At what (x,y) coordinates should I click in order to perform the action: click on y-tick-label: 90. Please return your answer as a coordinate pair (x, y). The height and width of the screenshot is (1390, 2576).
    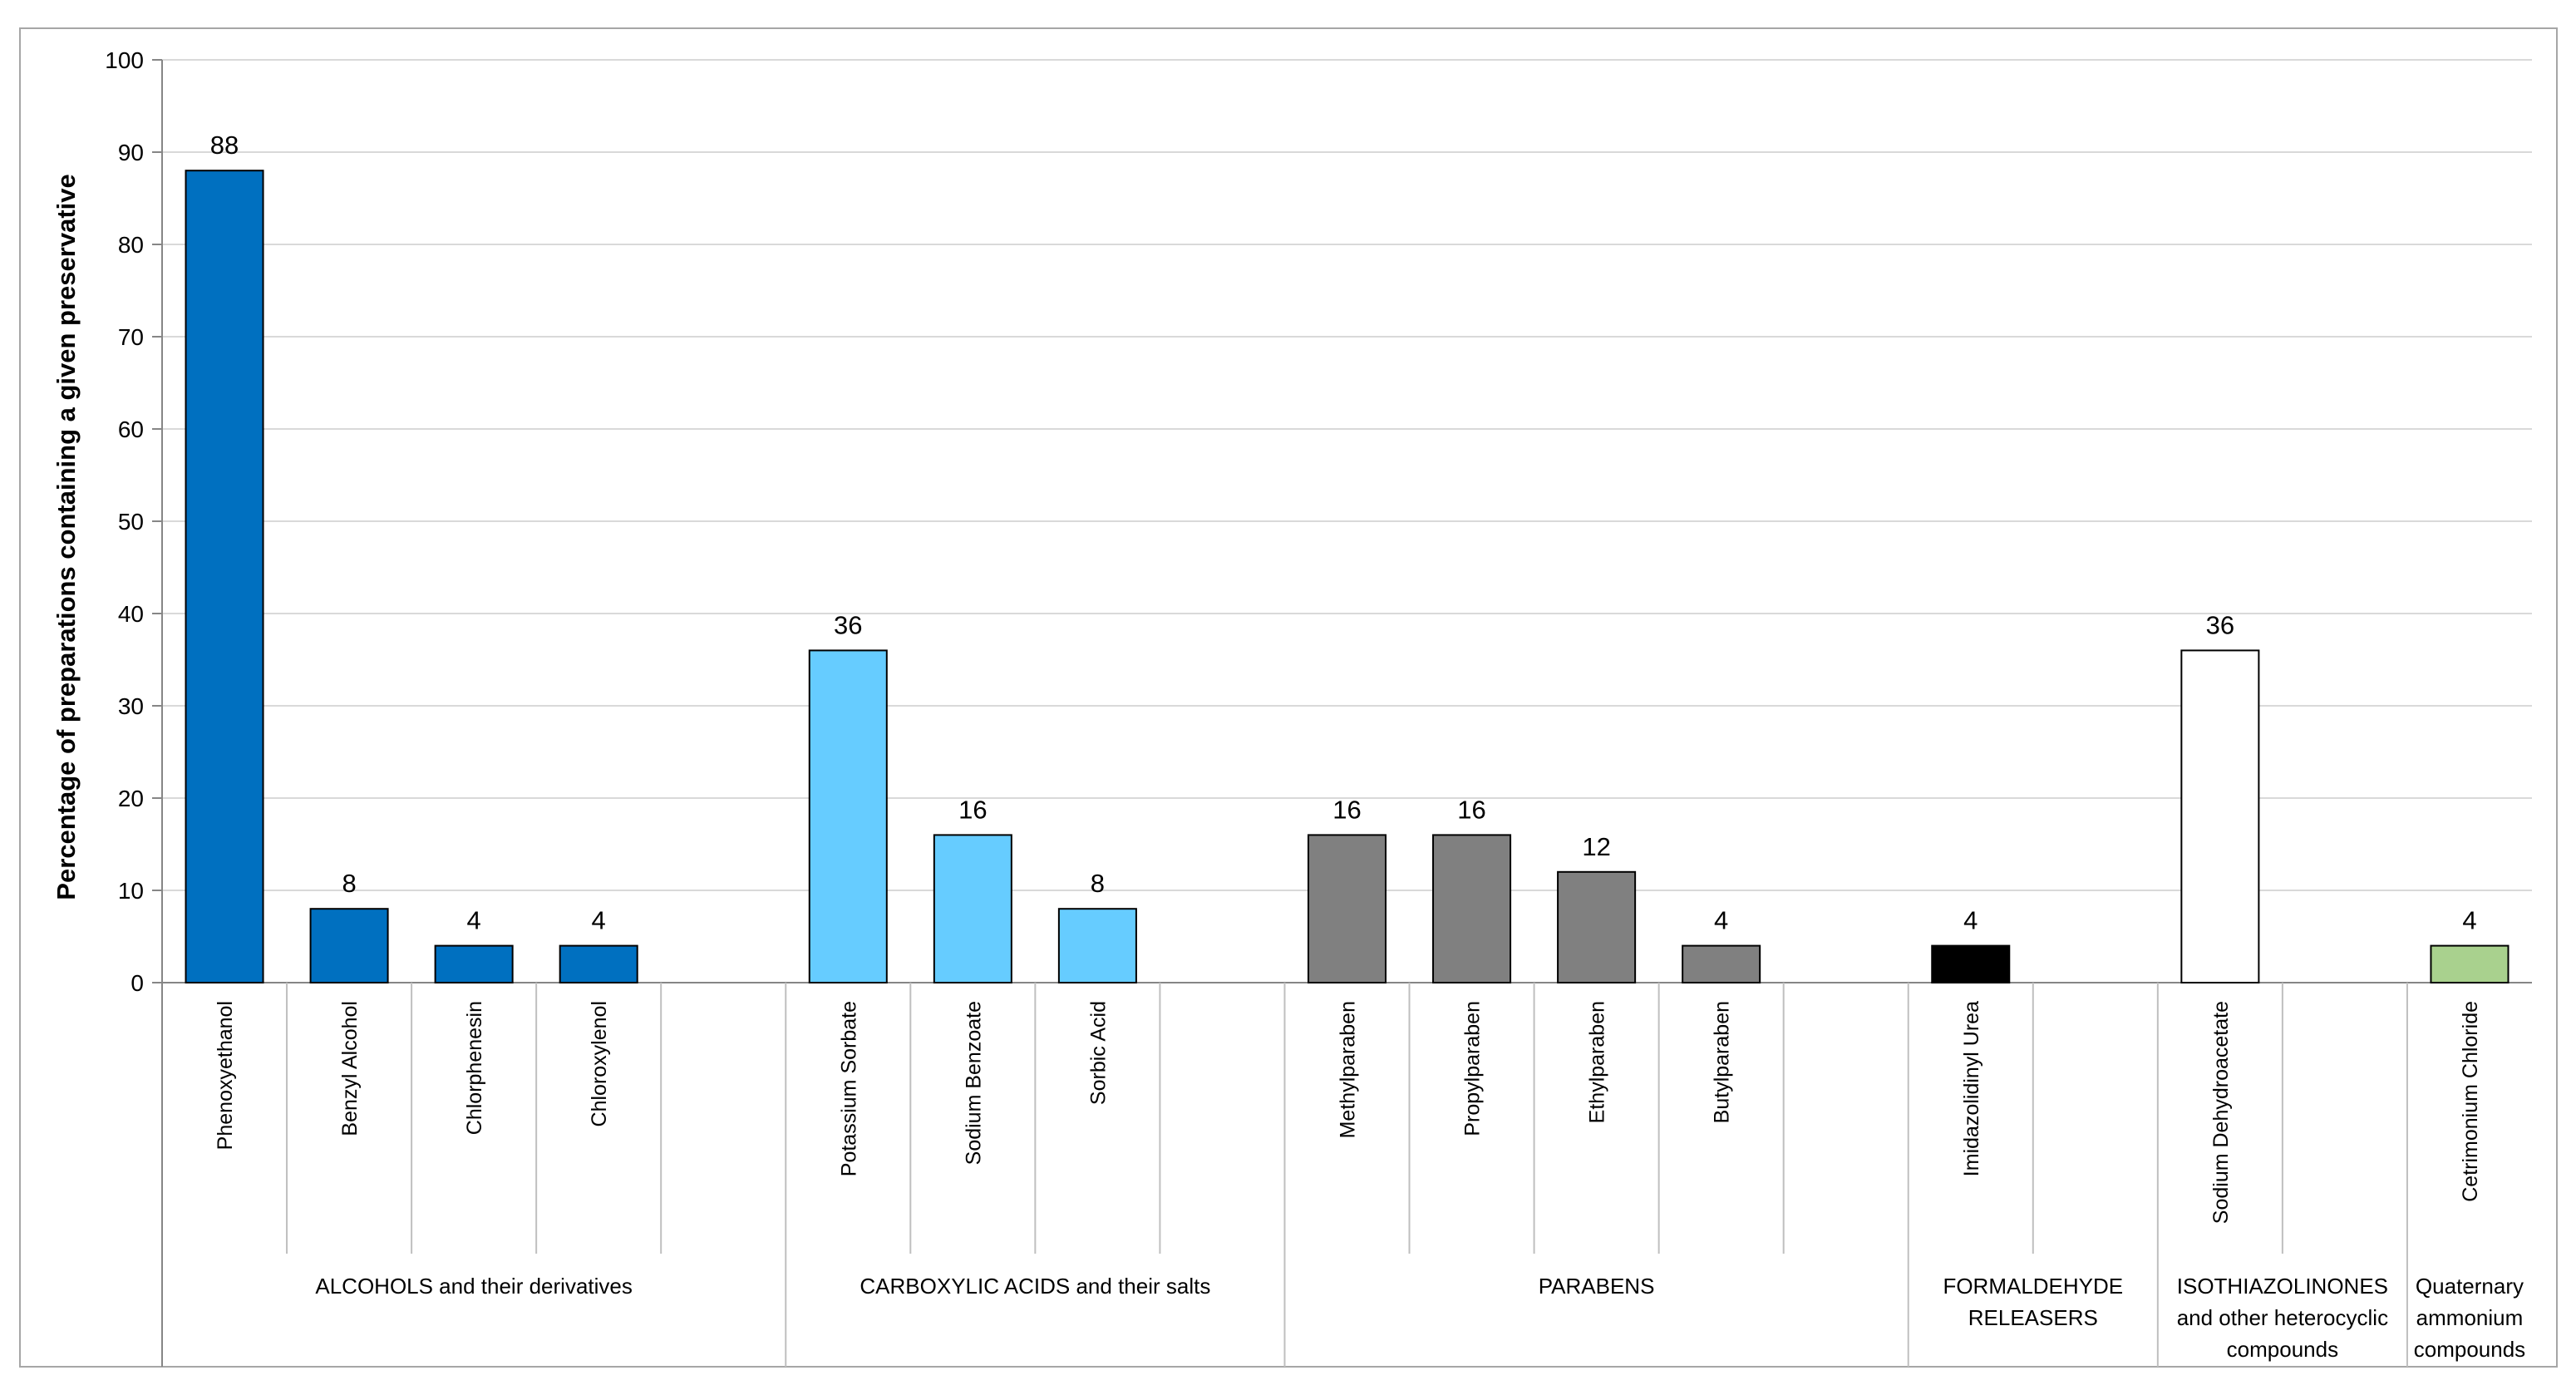
    Looking at the image, I should click on (131, 152).